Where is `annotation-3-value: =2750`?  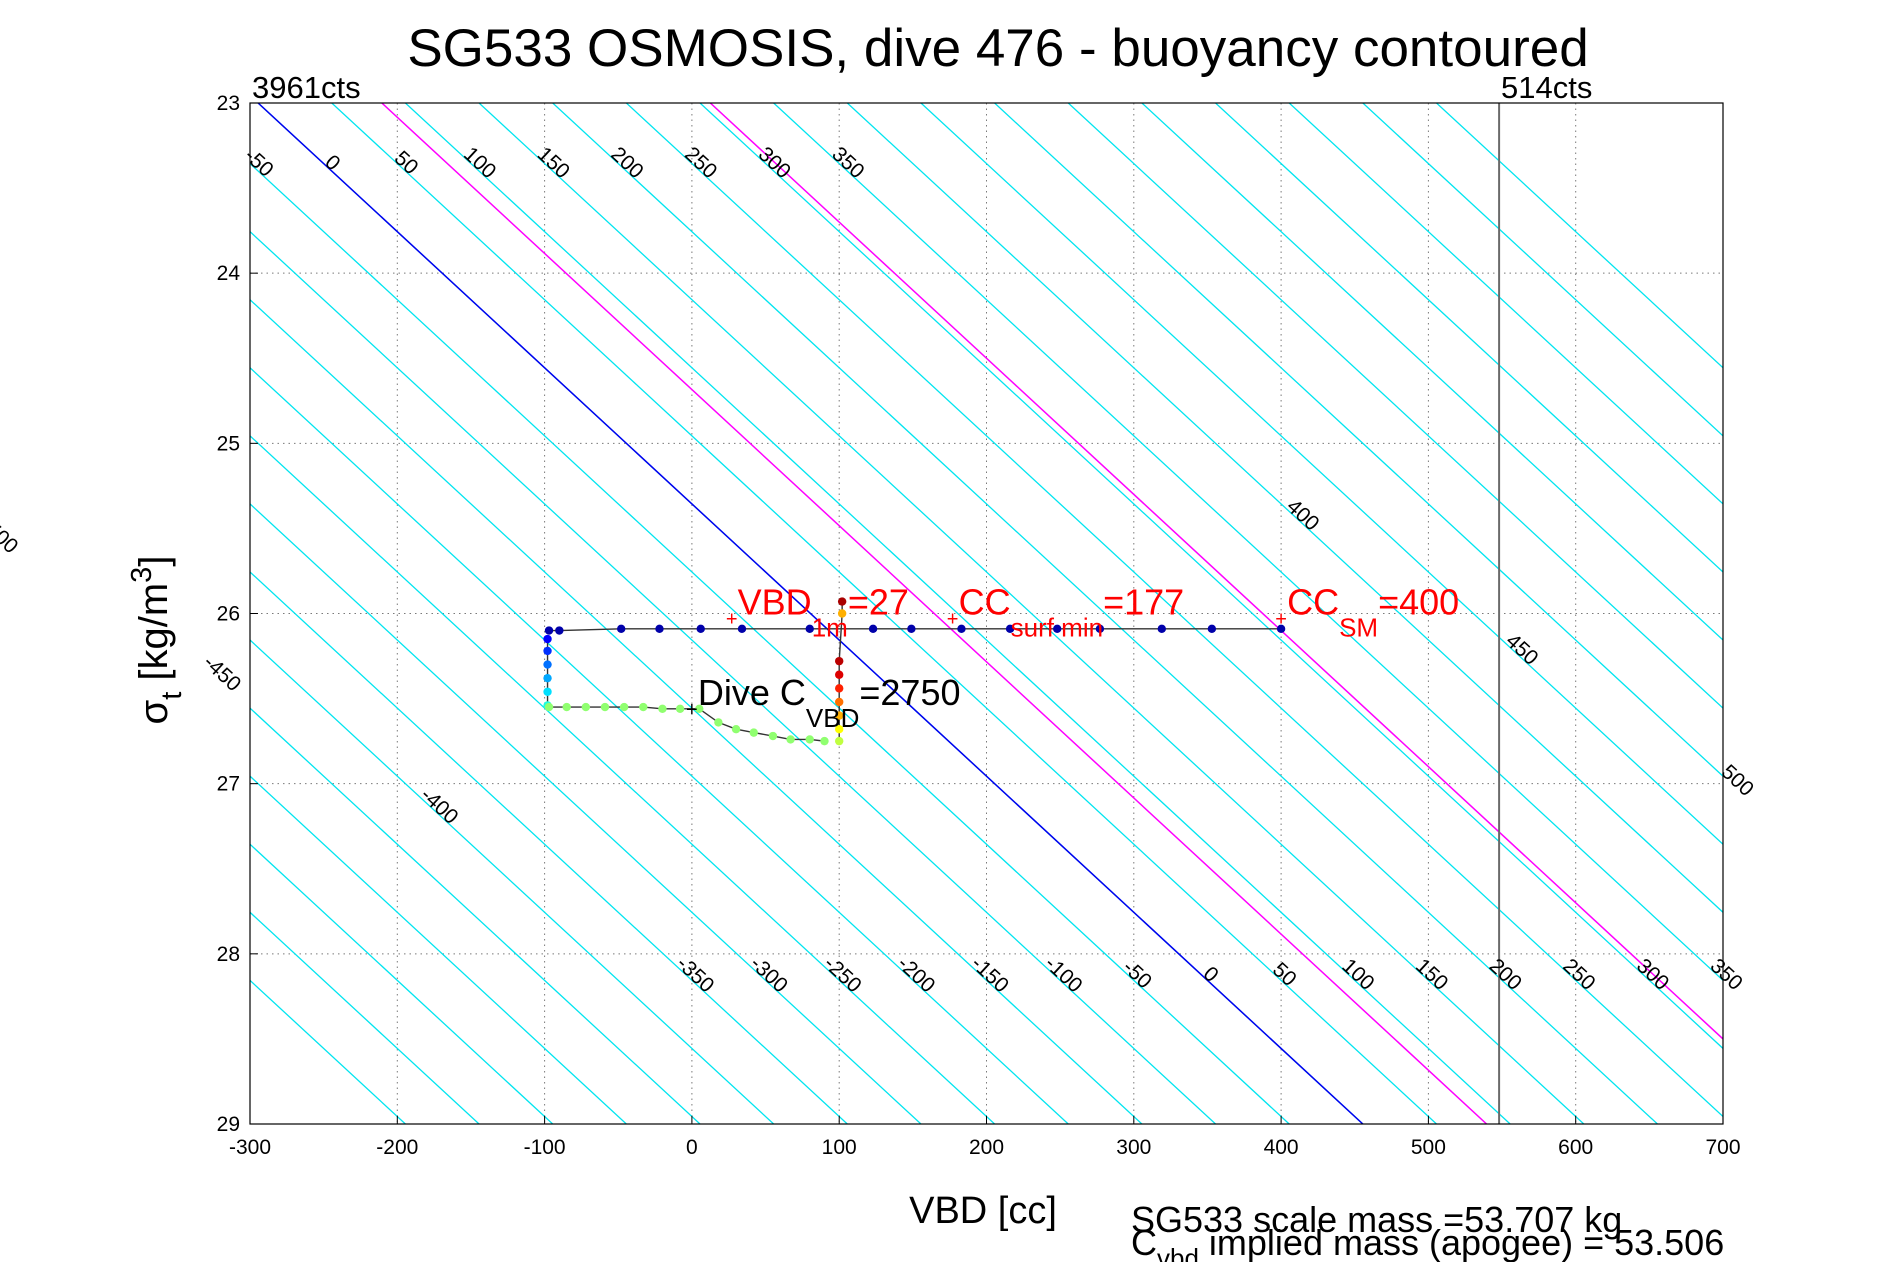
annotation-3-value: =2750 is located at coordinates (909, 692).